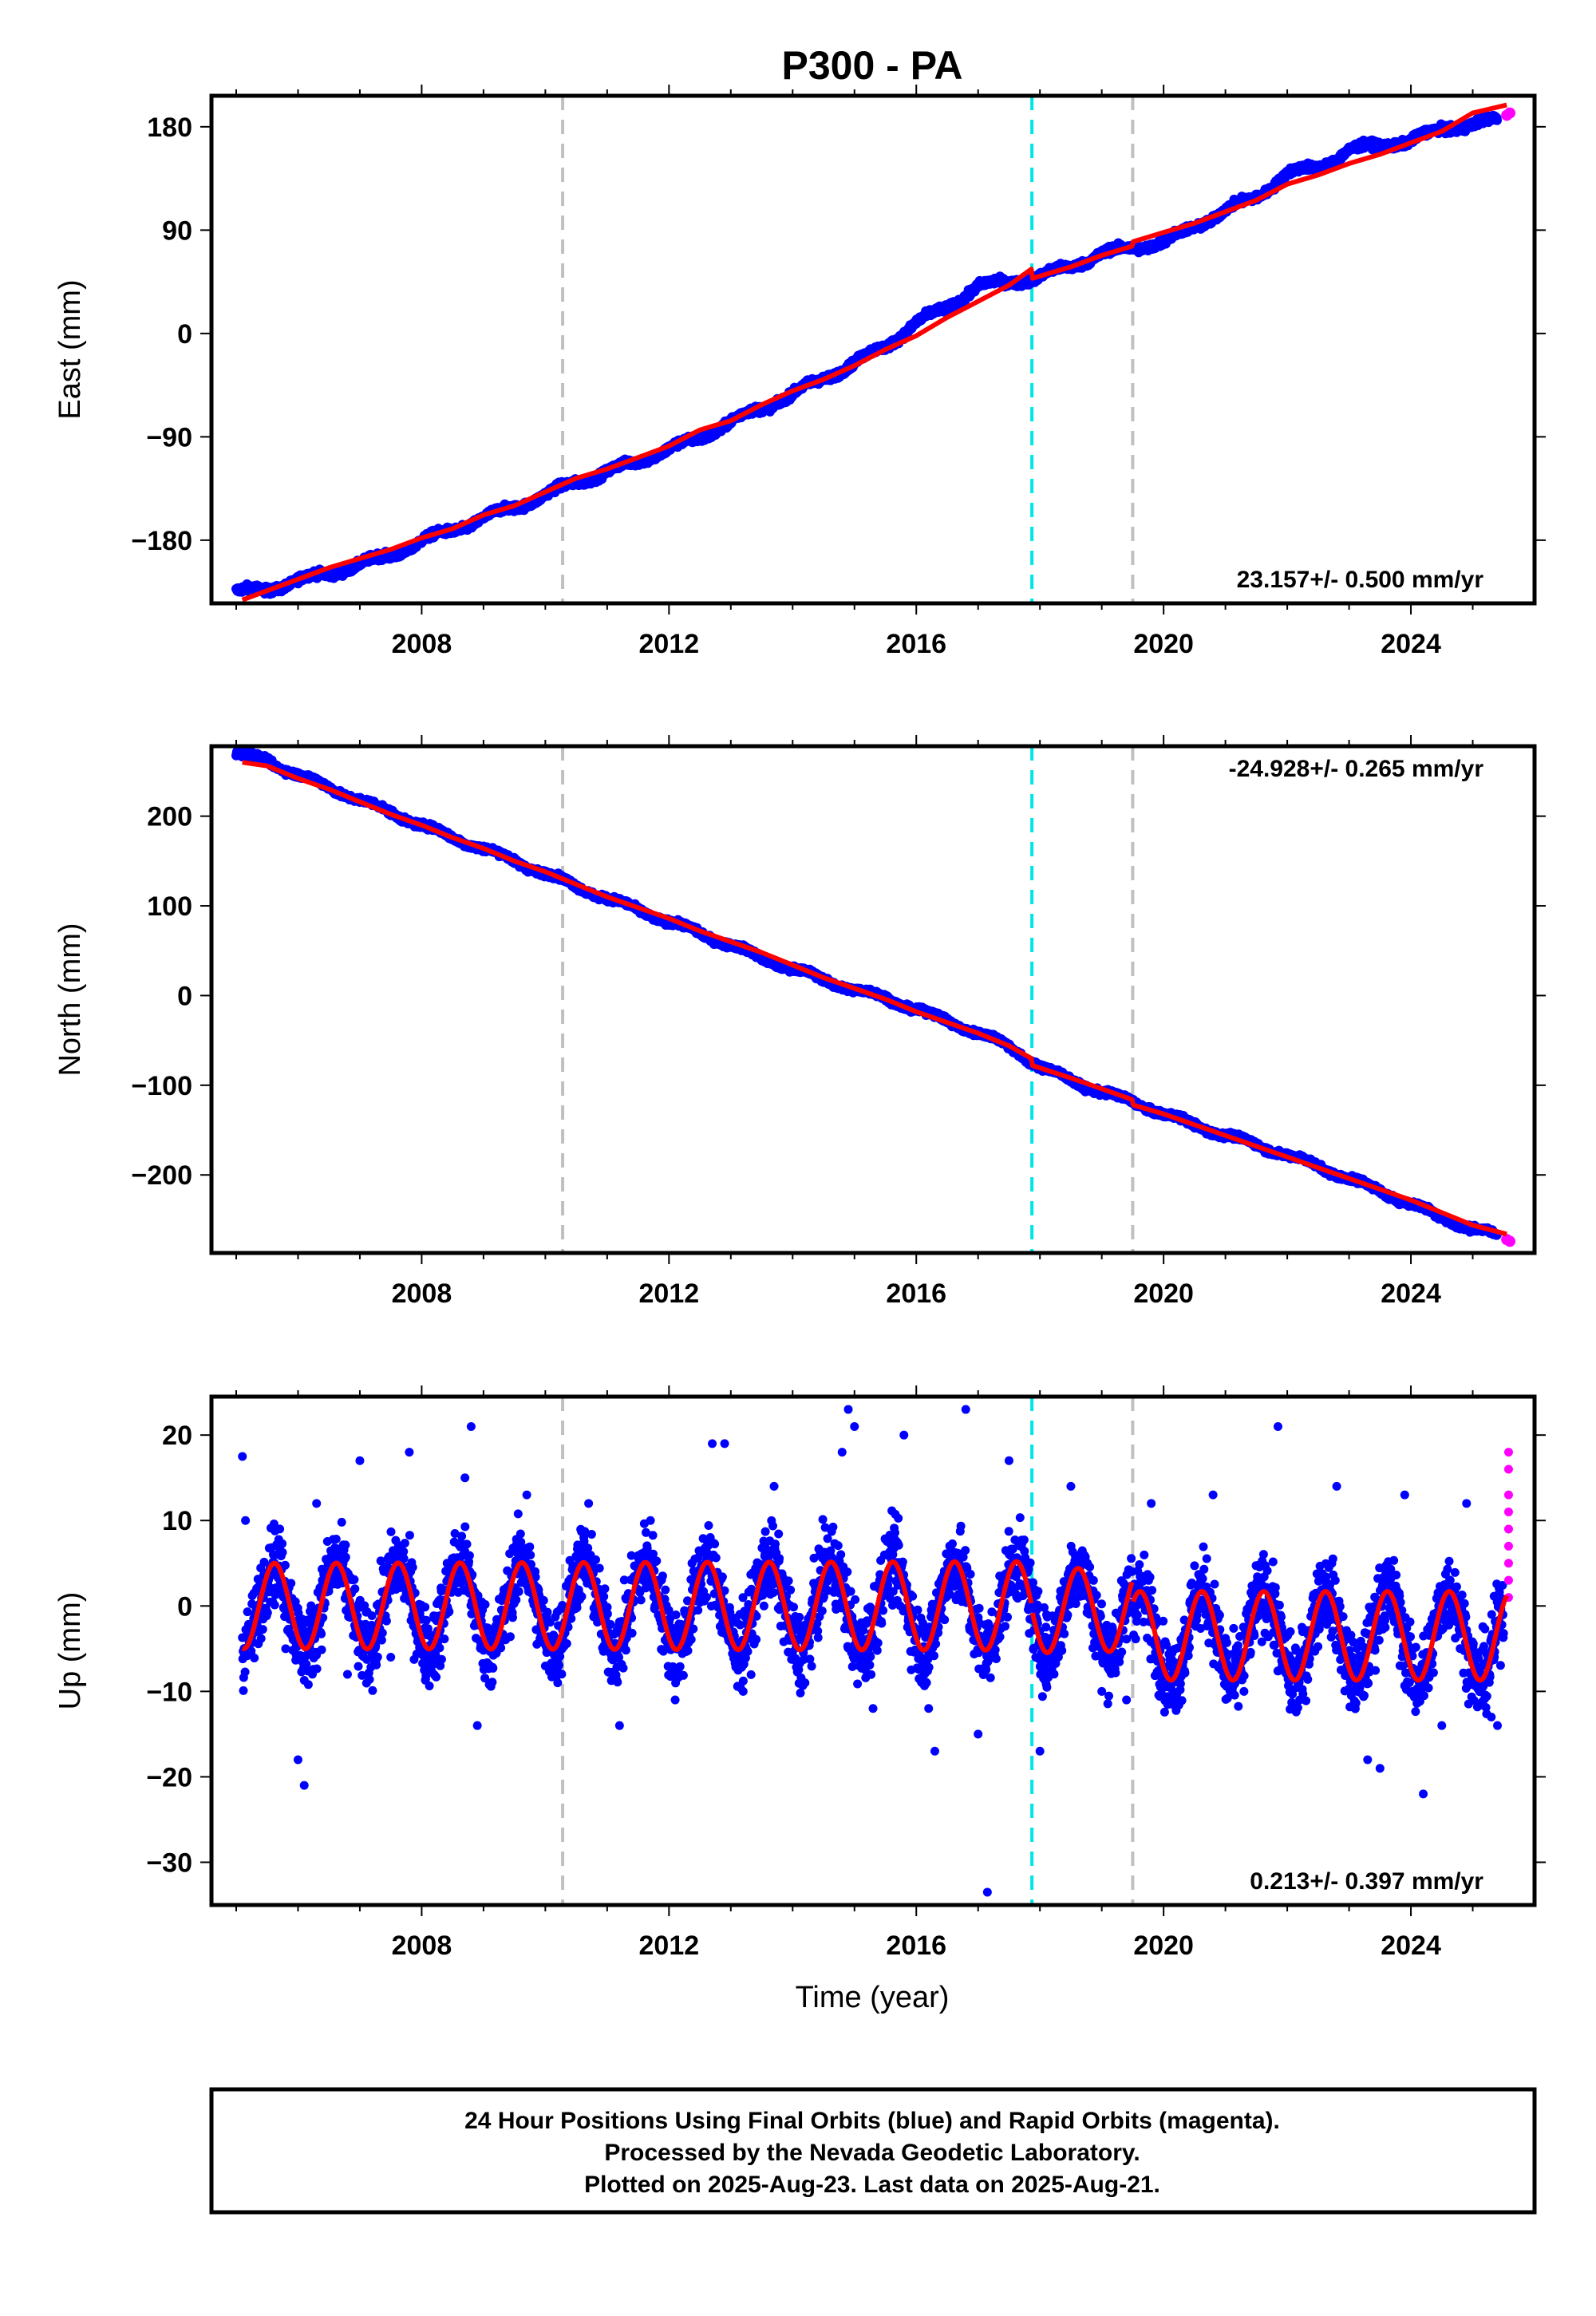 The image size is (1596, 2316). Describe the element at coordinates (669, 644) in the screenshot. I see `x-tick-label: 2012` at that location.